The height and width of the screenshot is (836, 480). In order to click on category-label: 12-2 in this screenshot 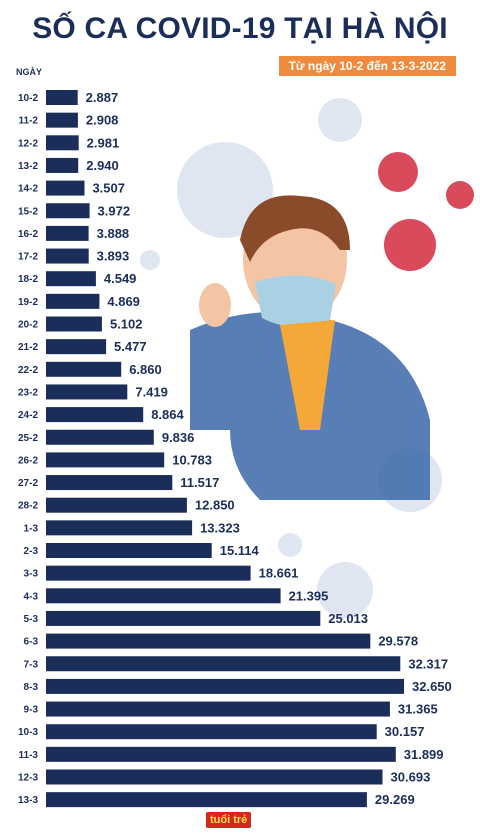, I will do `click(28, 143)`.